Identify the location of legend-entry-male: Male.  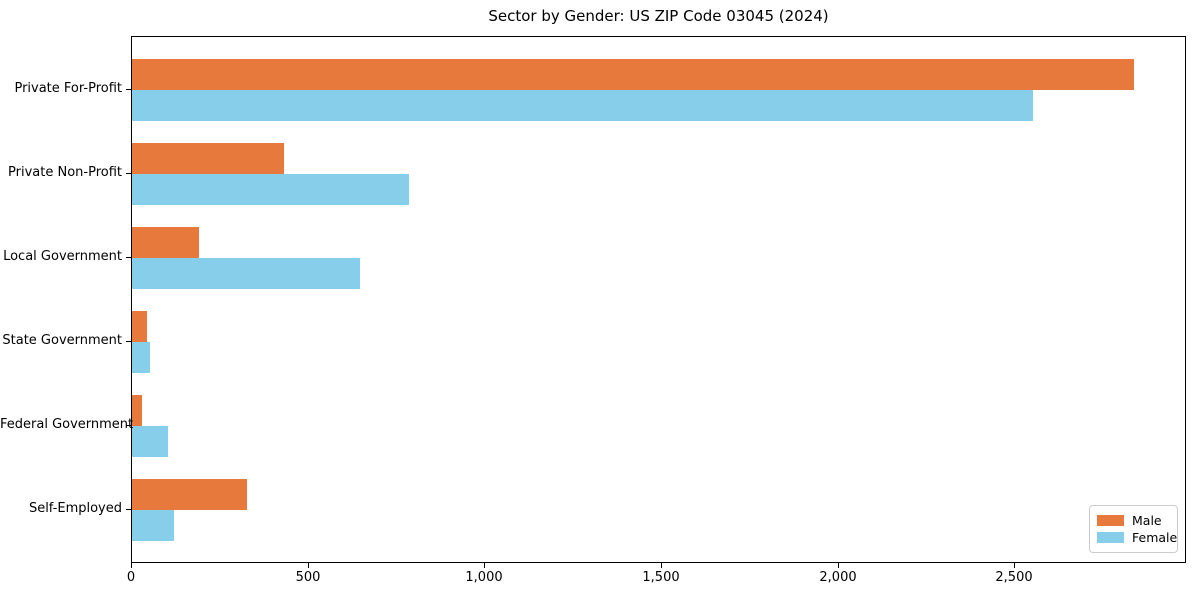
(1133, 520).